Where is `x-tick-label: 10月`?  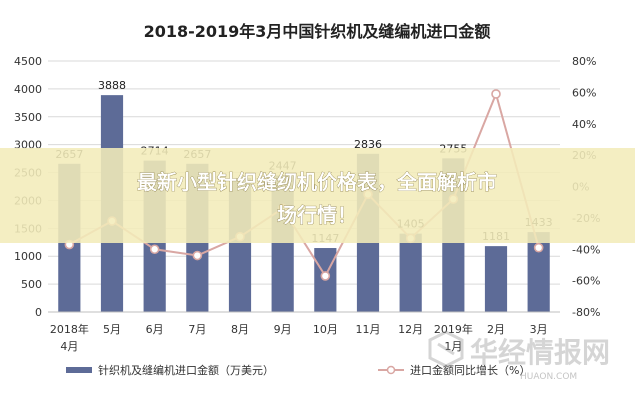
x-tick-label: 10月 is located at coordinates (325, 329).